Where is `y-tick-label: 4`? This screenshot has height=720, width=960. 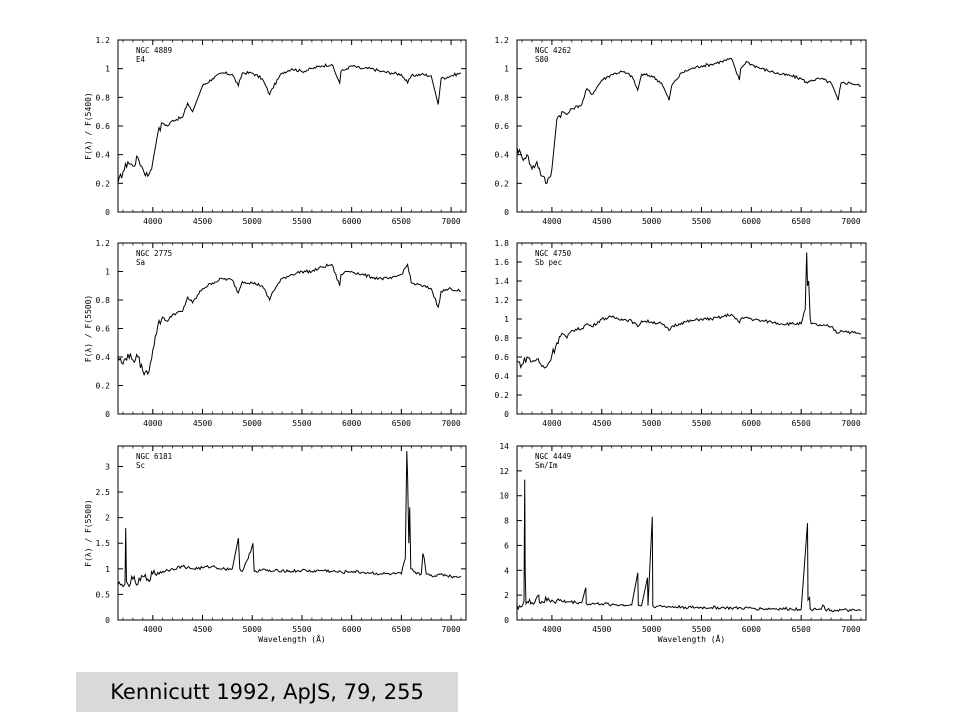
y-tick-label: 4 is located at coordinates (506, 570).